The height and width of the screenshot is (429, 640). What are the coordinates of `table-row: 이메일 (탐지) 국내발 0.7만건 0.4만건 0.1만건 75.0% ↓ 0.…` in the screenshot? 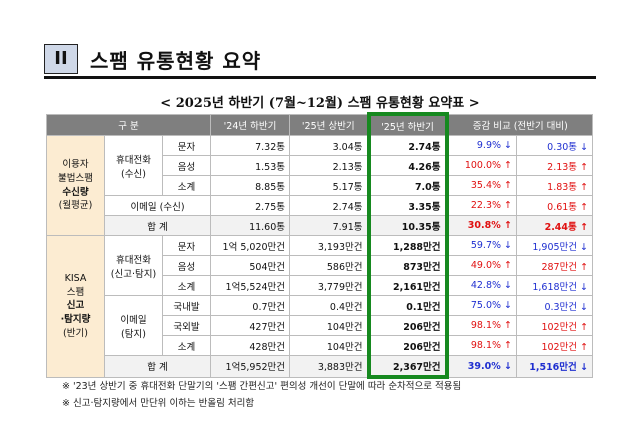 It's located at (320, 325).